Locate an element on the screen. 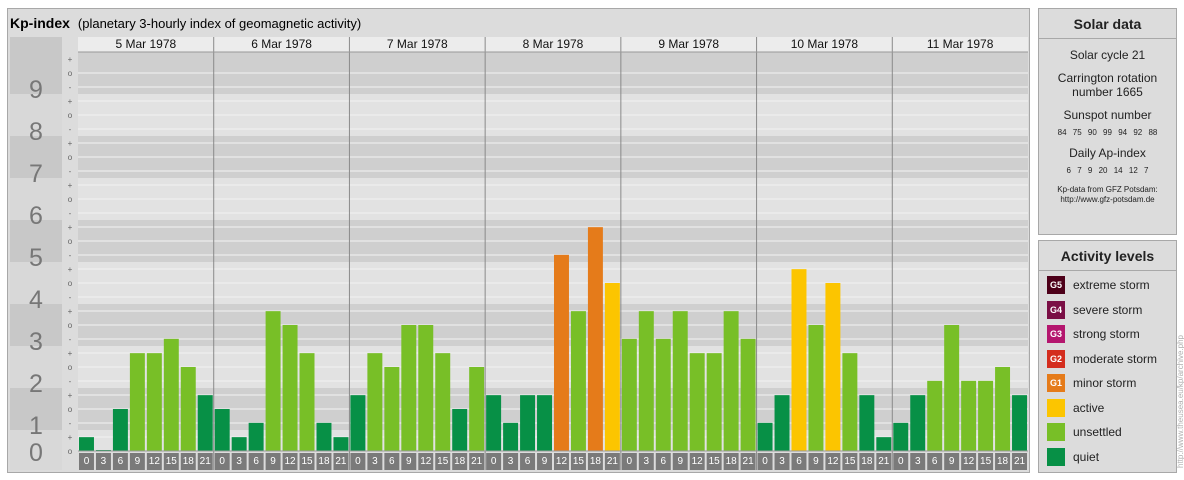 The height and width of the screenshot is (480, 1184). sunspot-value-5: 94 is located at coordinates (1123, 132).